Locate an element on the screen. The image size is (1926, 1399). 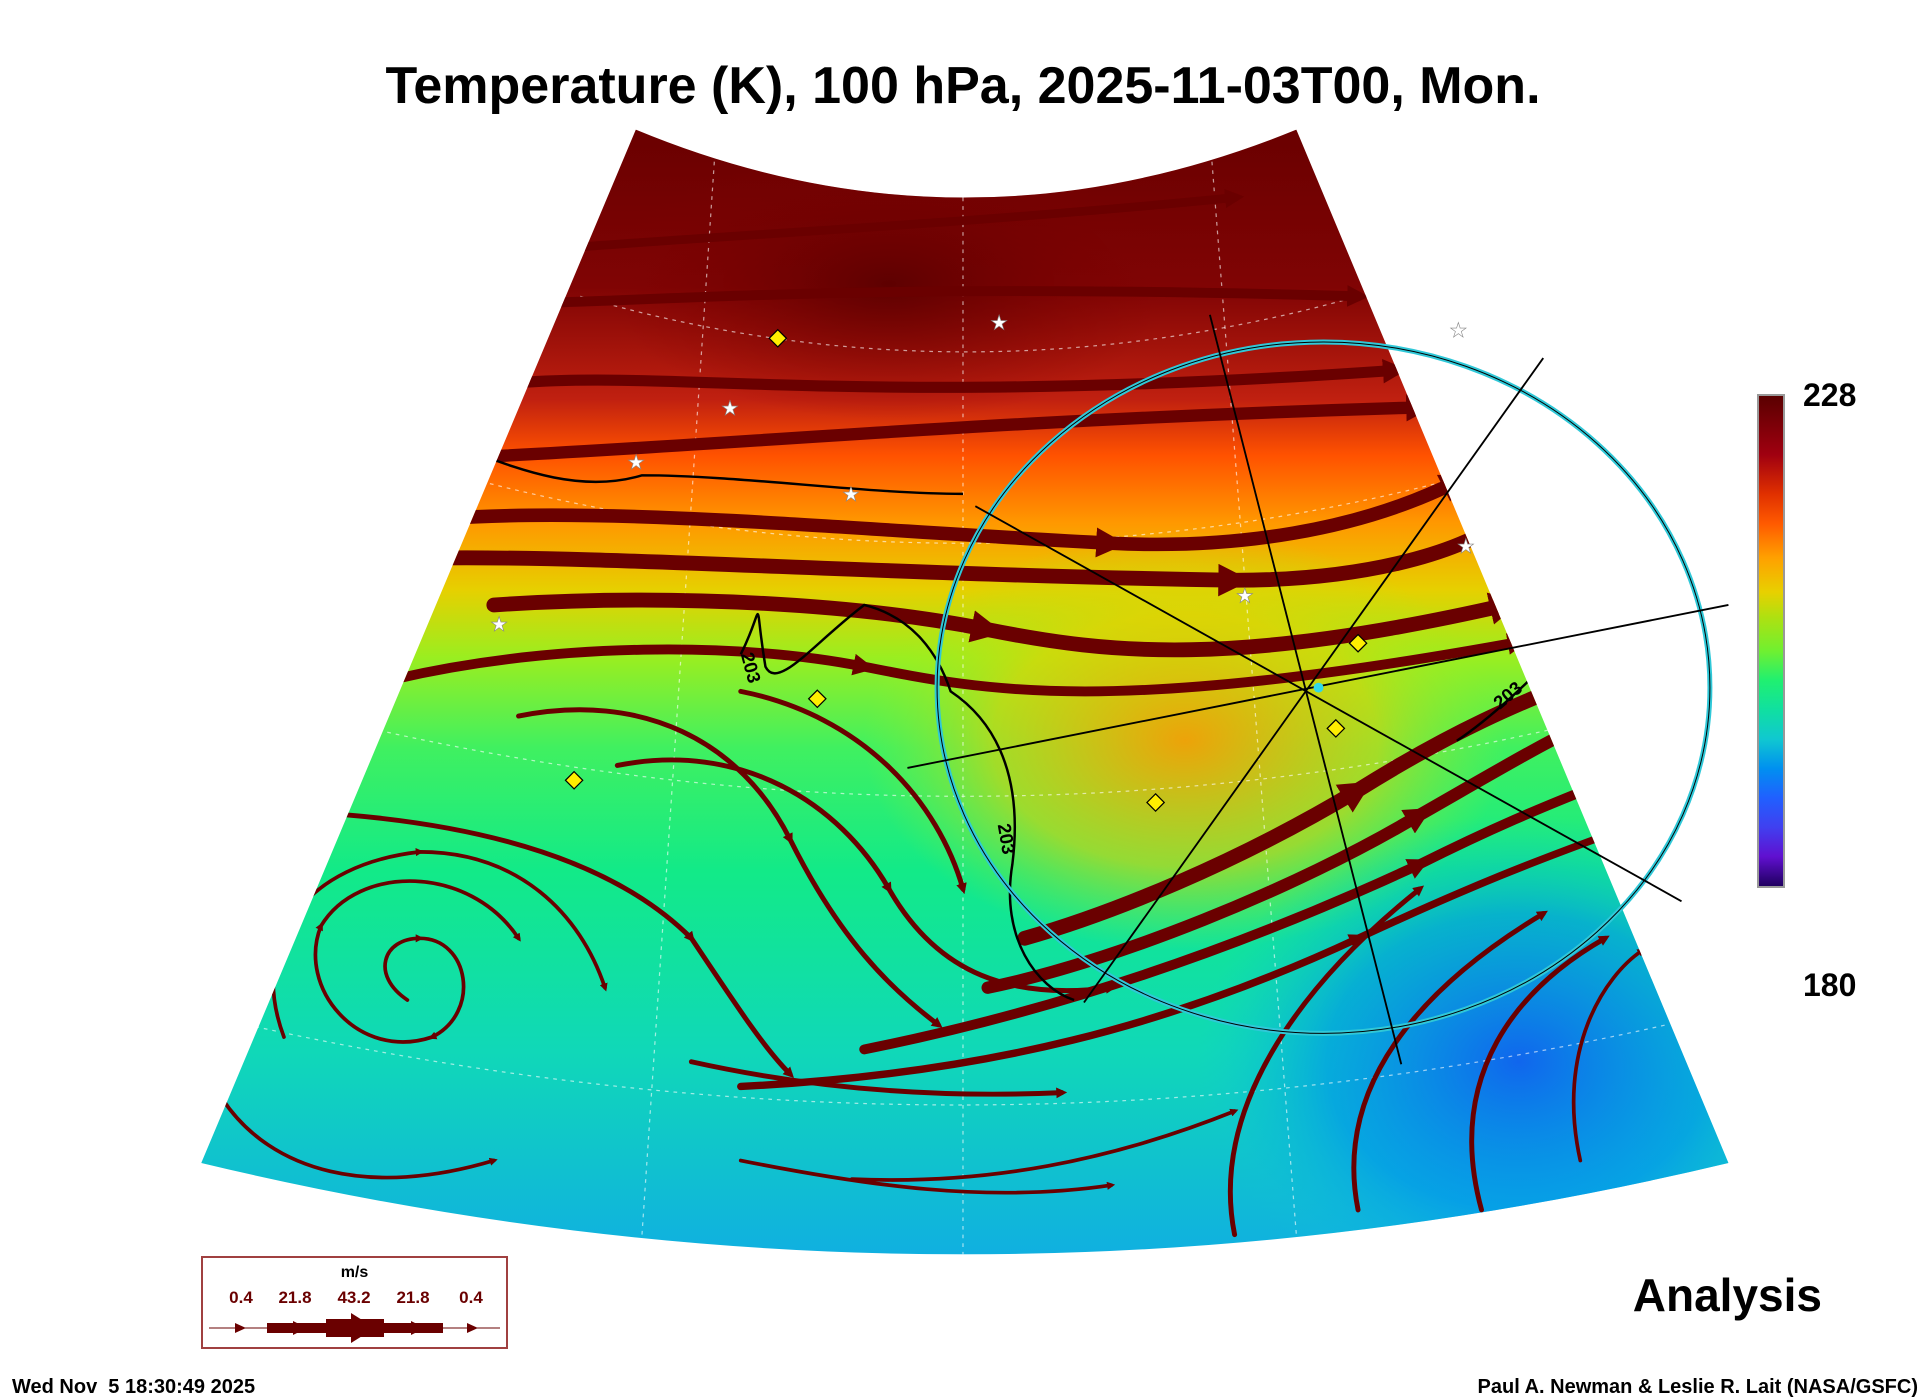
center-marker is located at coordinates (1318, 687).